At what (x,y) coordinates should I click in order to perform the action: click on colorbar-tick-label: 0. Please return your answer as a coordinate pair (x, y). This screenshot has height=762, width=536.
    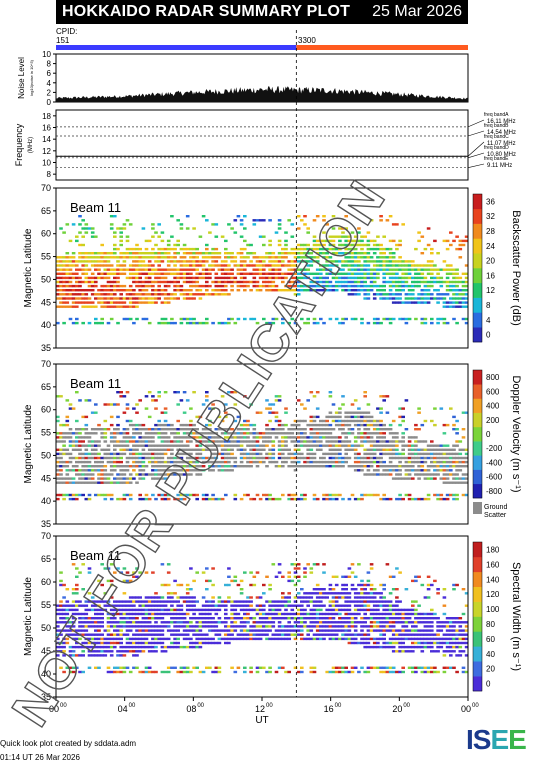
    Looking at the image, I should click on (488, 335).